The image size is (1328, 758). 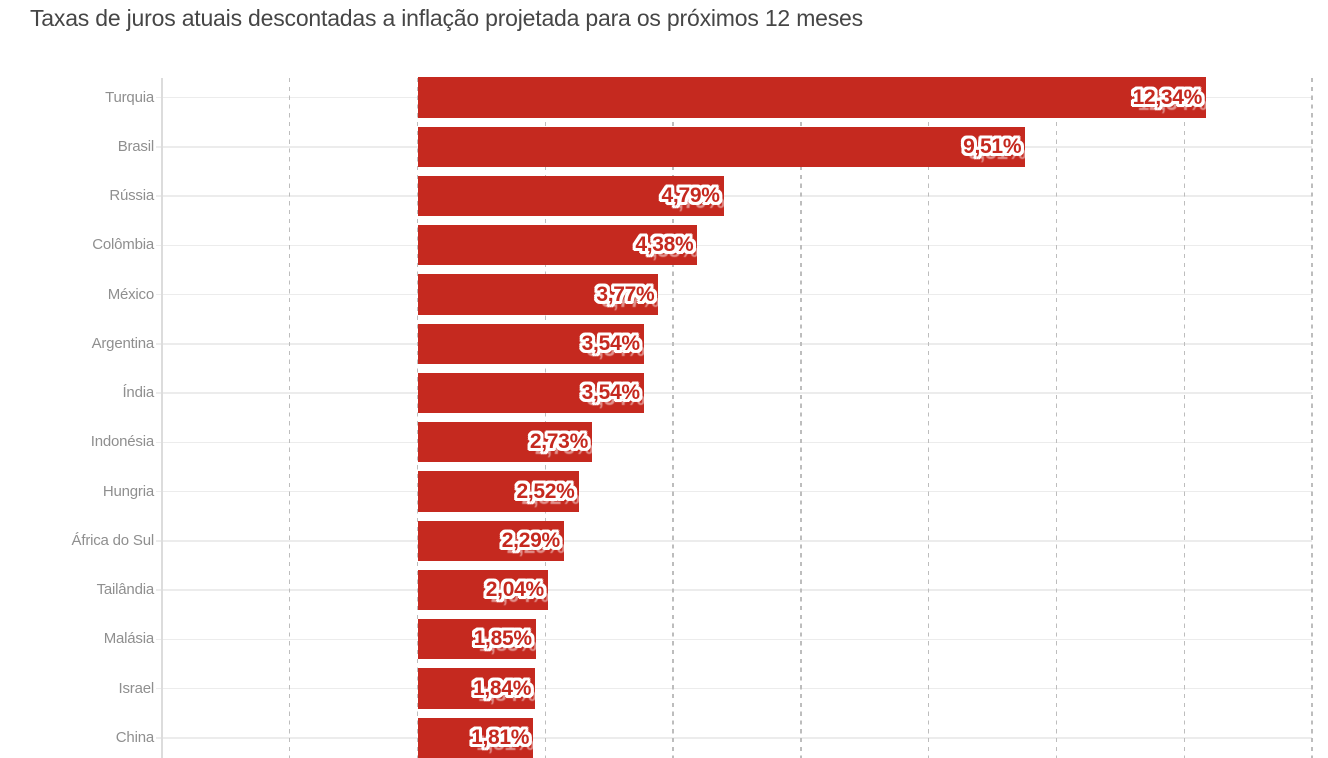 I want to click on bar: 4,38%, so click(x=557, y=245).